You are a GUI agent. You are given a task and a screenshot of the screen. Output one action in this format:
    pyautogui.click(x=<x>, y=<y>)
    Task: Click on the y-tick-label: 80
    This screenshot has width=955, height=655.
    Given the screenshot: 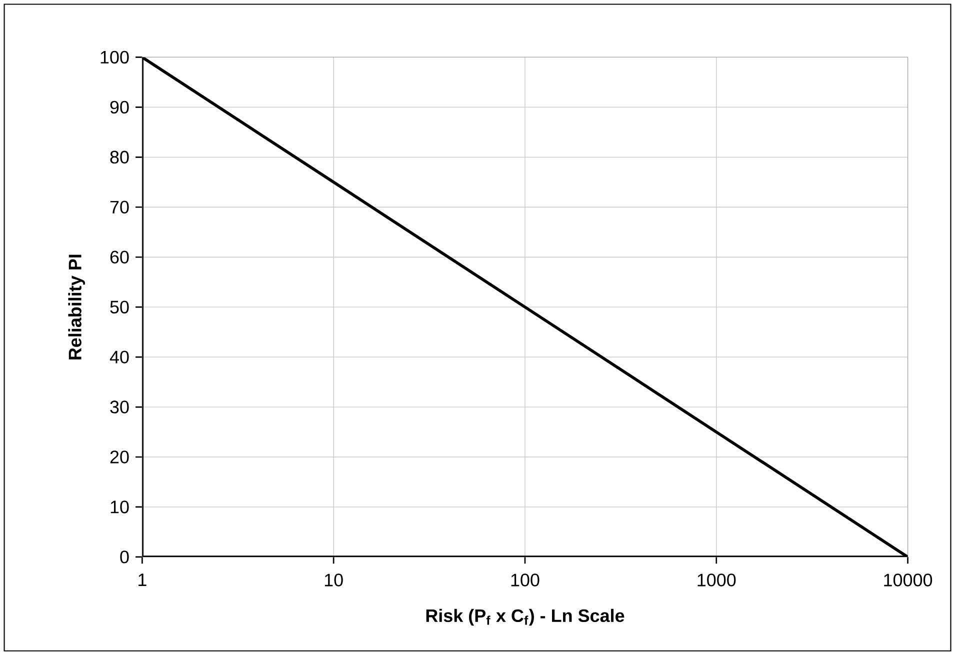 What is the action you would take?
    pyautogui.click(x=119, y=157)
    